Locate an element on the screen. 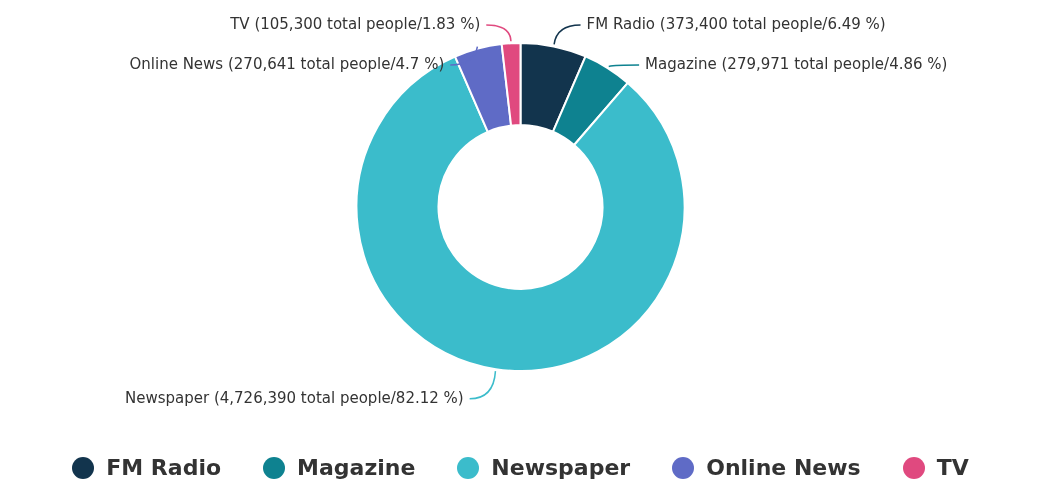 Image resolution: width=1041 pixels, height=487 pixels. category-label: TV (105,300 total people/1.83 %) is located at coordinates (355, 23).